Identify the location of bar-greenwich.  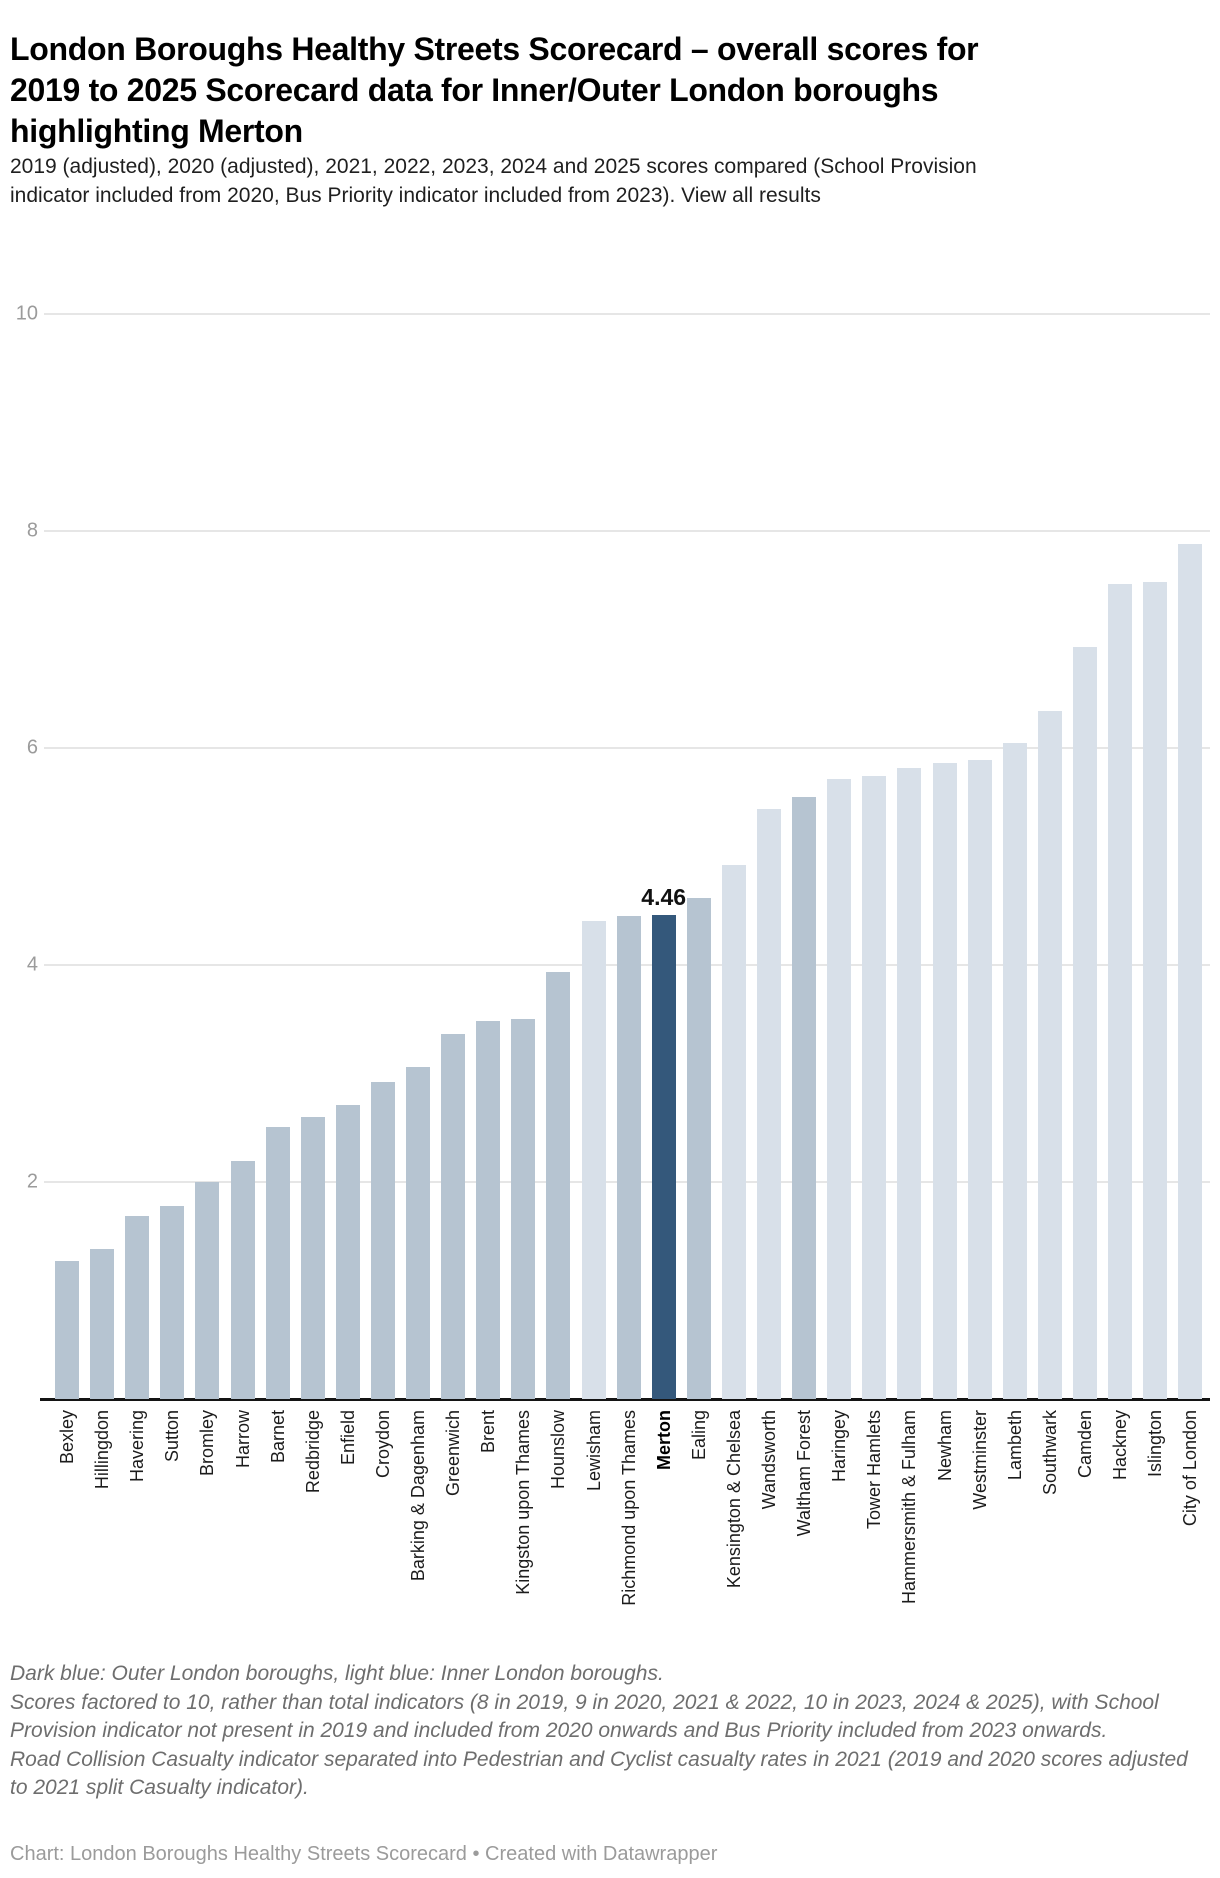
(453, 1216).